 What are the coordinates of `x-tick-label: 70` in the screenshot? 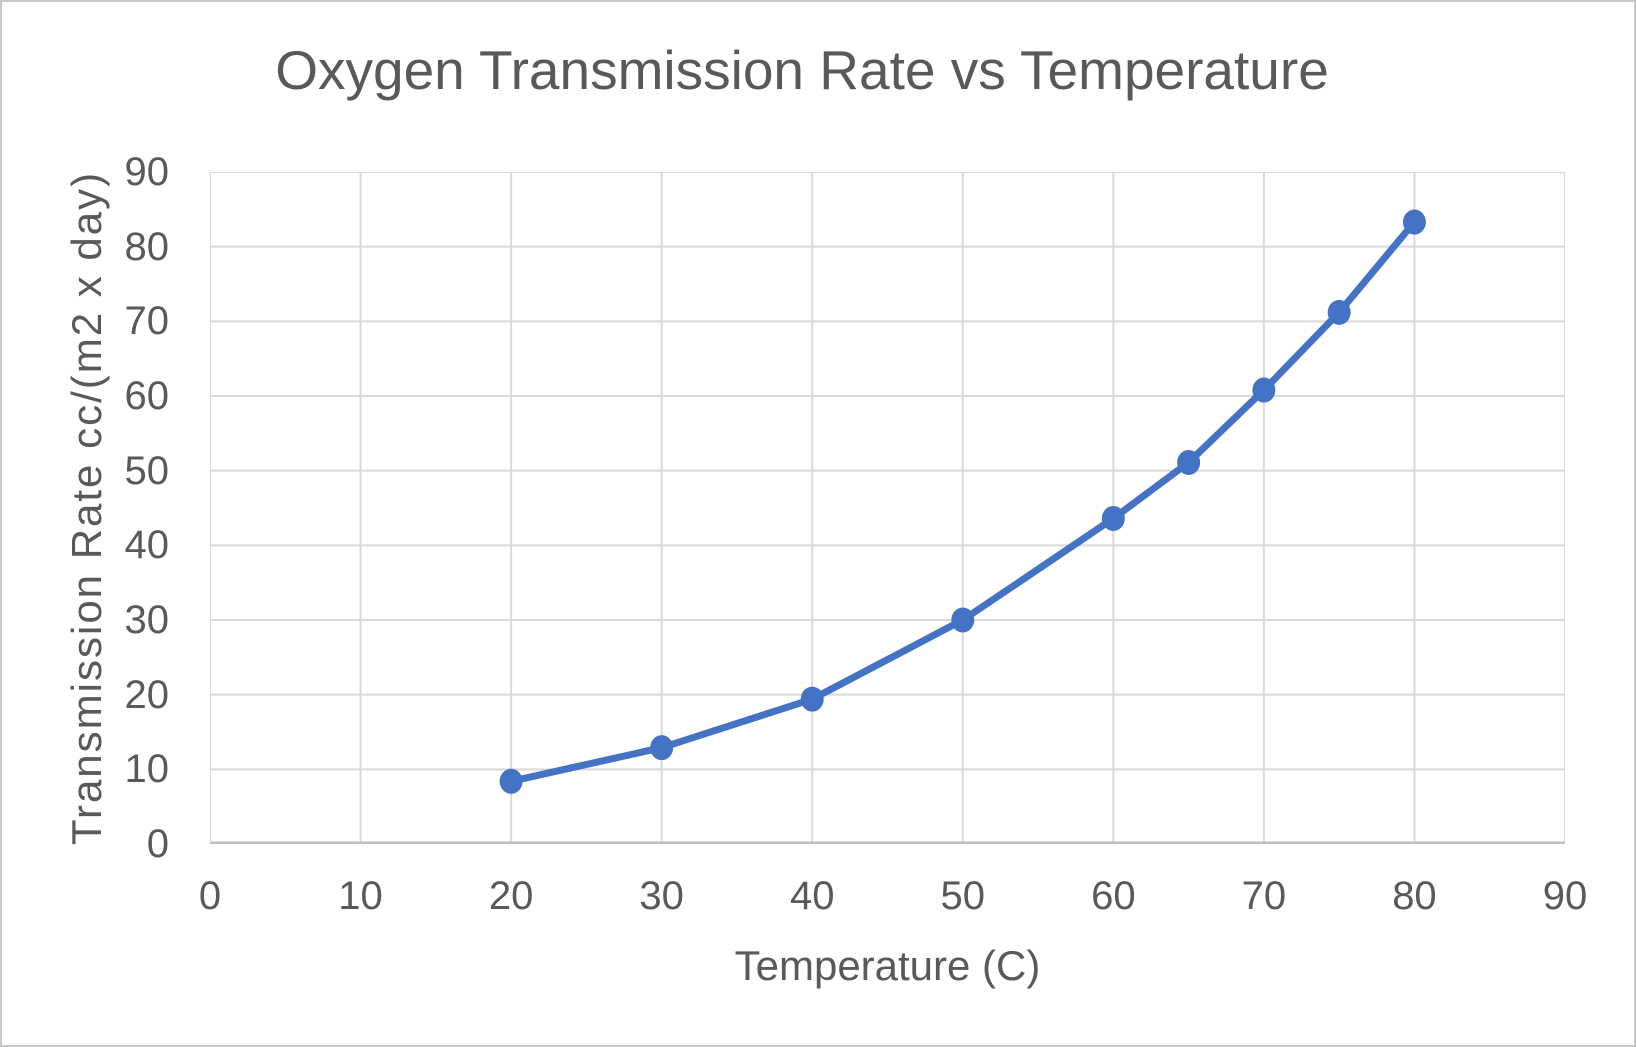 It's located at (1264, 896).